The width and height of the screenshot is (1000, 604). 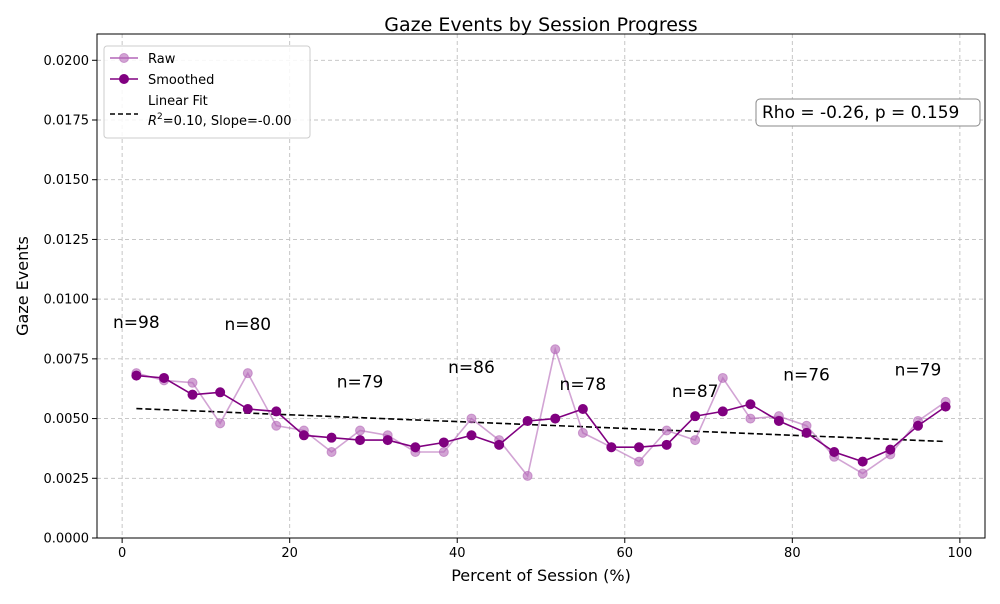 I want to click on stats-box: Rho = -0.26, p = 0.159, so click(x=868, y=112).